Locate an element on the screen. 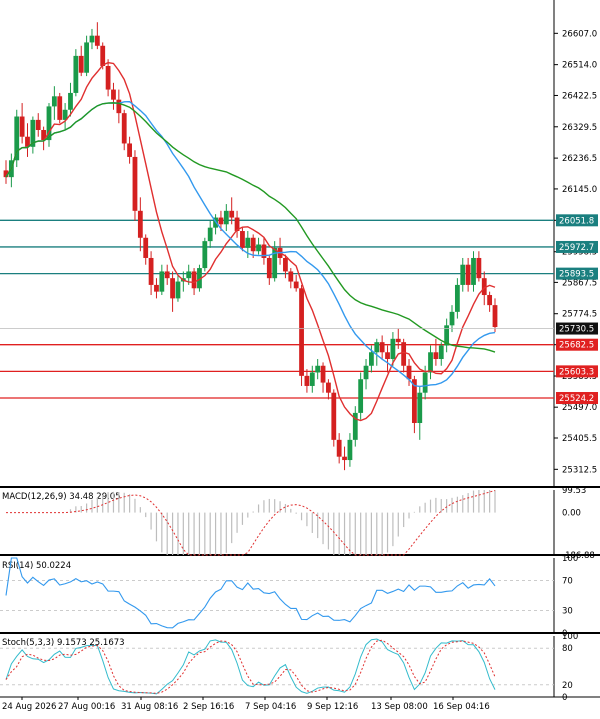  last-price-box is located at coordinates (577, 328).